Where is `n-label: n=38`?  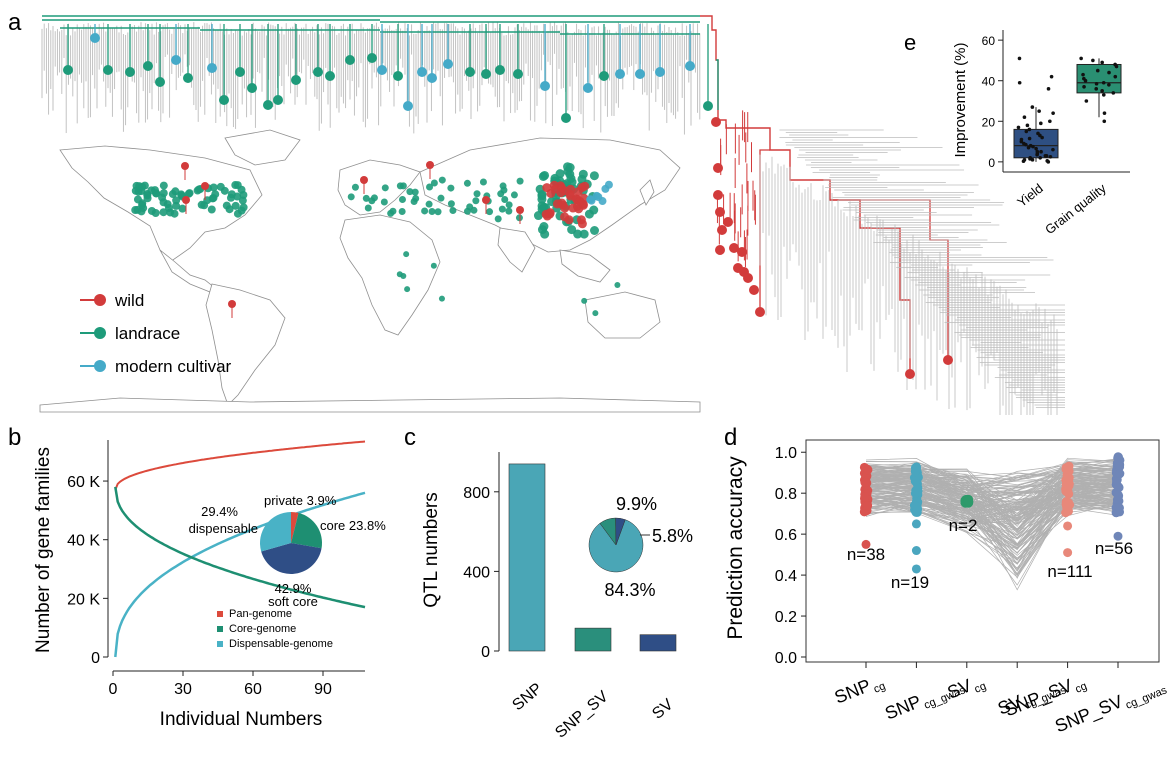 n-label: n=38 is located at coordinates (866, 554).